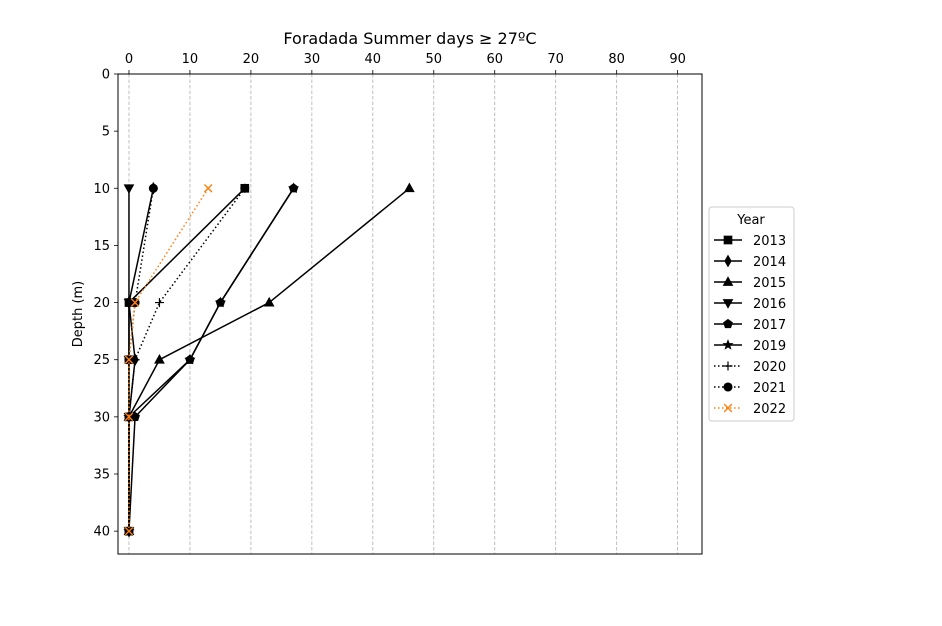 Image resolution: width=942 pixels, height=626 pixels. What do you see at coordinates (101, 303) in the screenshot?
I see `y-tick-label-20: 20` at bounding box center [101, 303].